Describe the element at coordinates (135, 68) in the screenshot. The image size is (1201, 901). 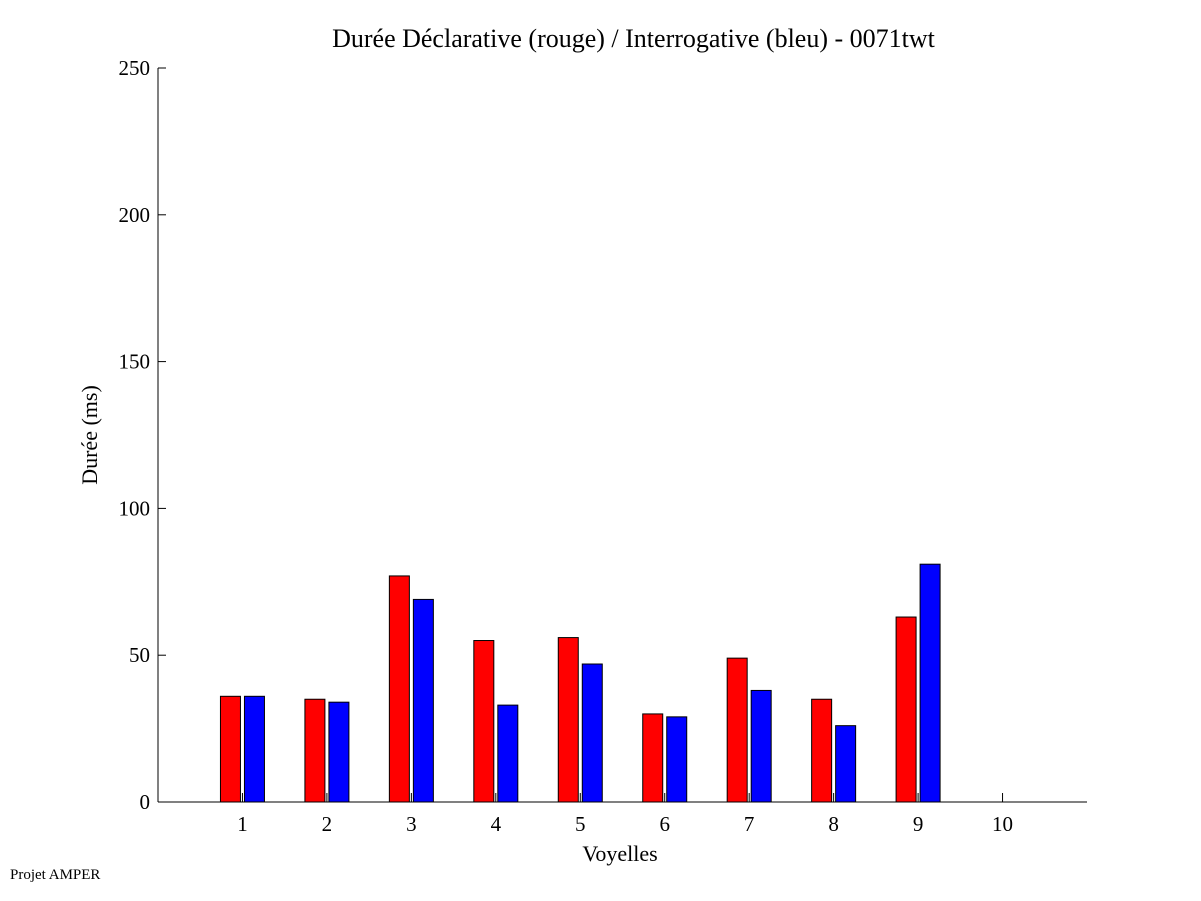
I see `y-tick-label: 250` at that location.